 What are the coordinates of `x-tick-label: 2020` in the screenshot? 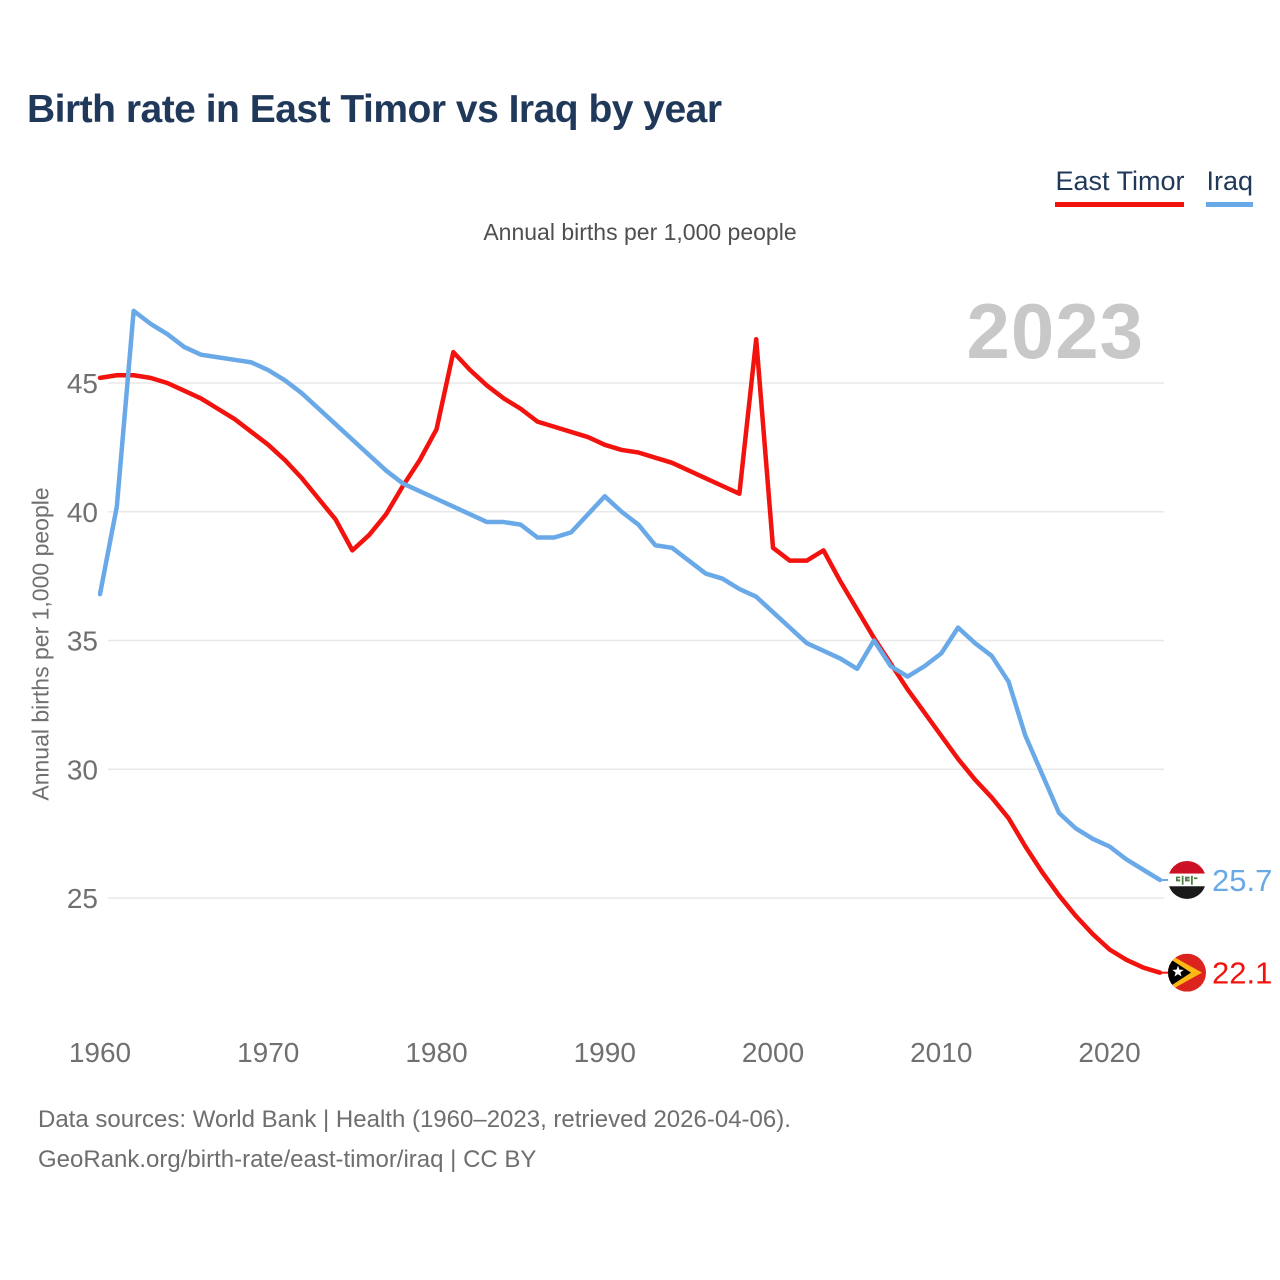 It's located at (1109, 1052).